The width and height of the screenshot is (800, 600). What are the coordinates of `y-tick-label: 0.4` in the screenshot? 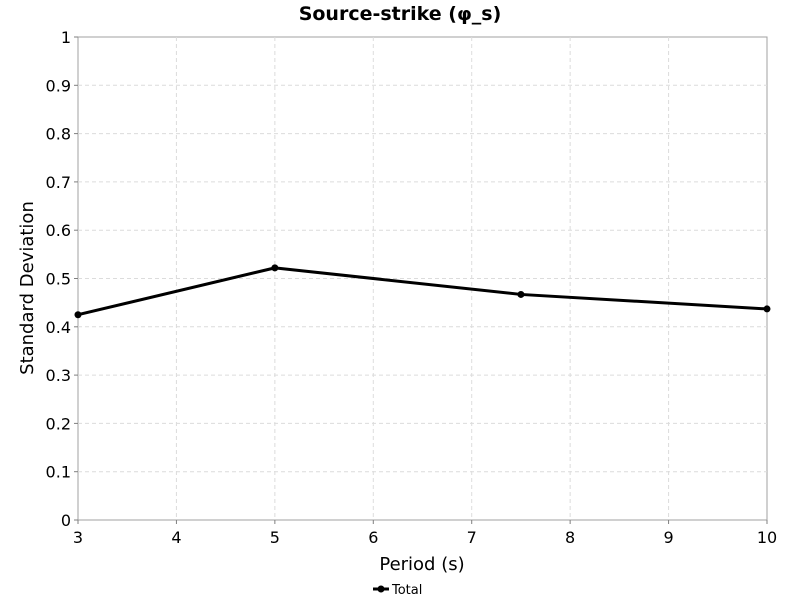 It's located at (58, 327).